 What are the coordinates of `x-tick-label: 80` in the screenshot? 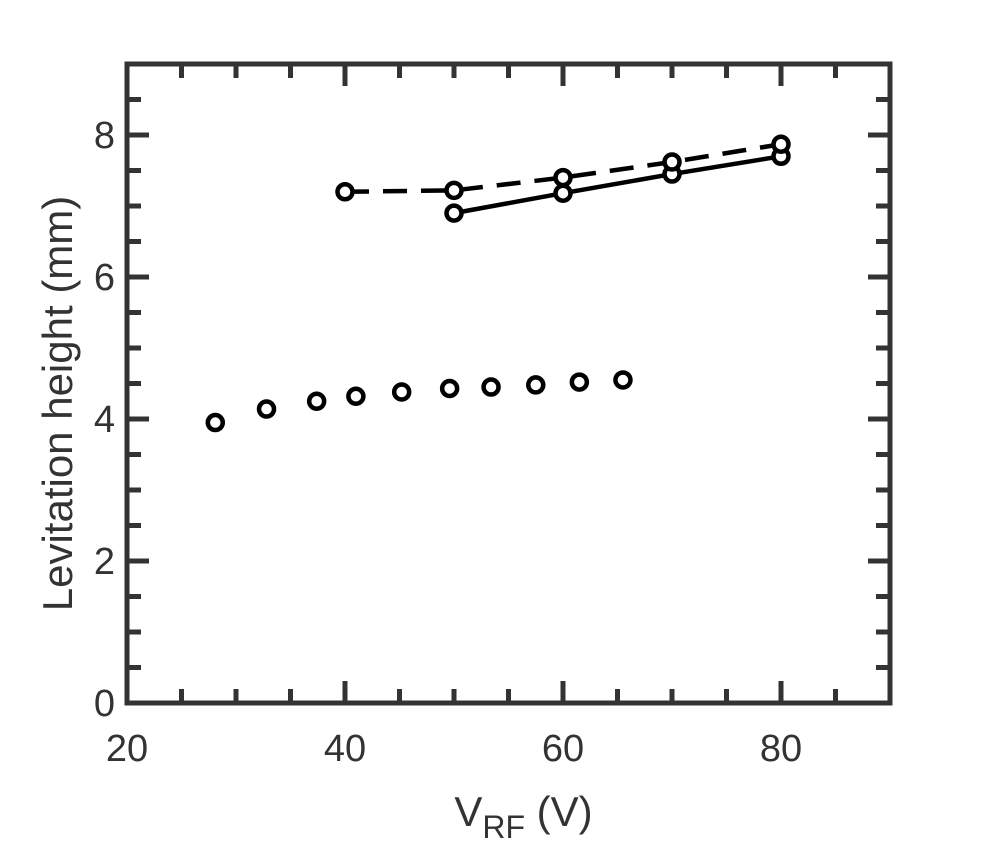 It's located at (781, 749).